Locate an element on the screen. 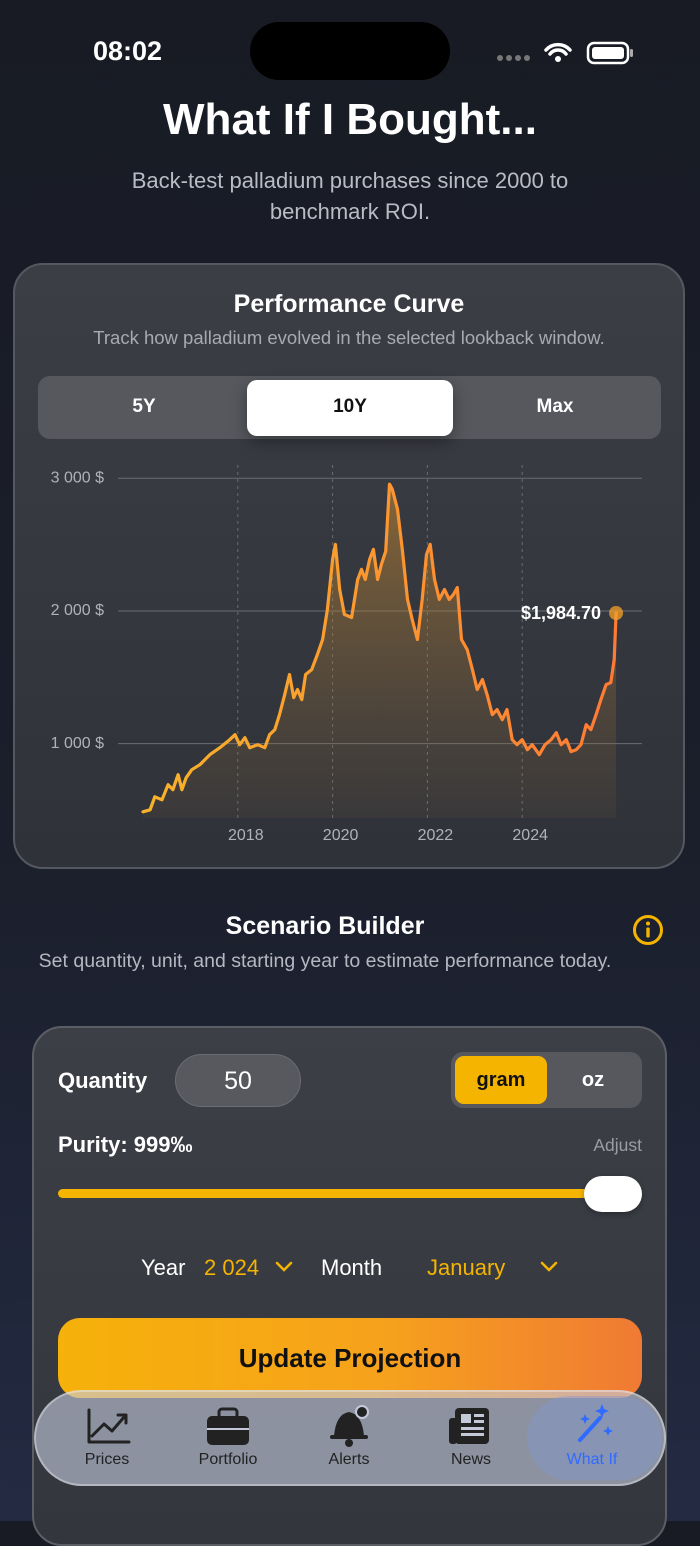 This screenshot has height=1546, width=700. quantity-label: Quantity is located at coordinates (103, 1080).